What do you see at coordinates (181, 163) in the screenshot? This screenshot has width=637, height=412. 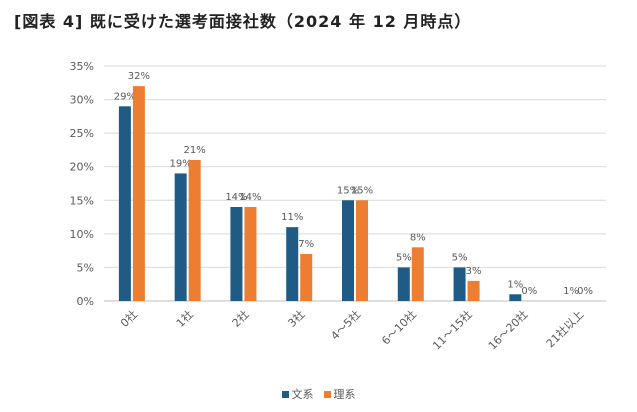 I see `data-label: 19%` at bounding box center [181, 163].